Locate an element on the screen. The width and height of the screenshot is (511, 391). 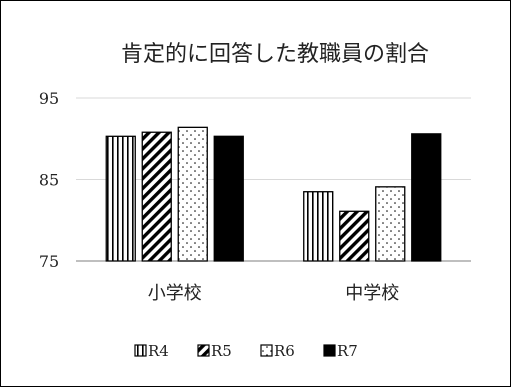
y-axis-ticks: 75 85 95 is located at coordinates (49, 180).